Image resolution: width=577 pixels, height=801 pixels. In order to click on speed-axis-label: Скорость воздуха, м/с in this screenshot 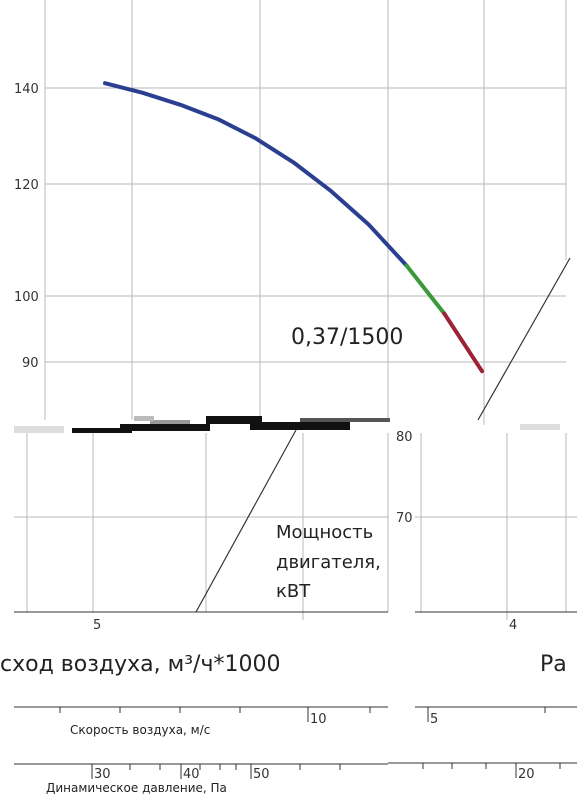, I will do `click(140, 730)`.